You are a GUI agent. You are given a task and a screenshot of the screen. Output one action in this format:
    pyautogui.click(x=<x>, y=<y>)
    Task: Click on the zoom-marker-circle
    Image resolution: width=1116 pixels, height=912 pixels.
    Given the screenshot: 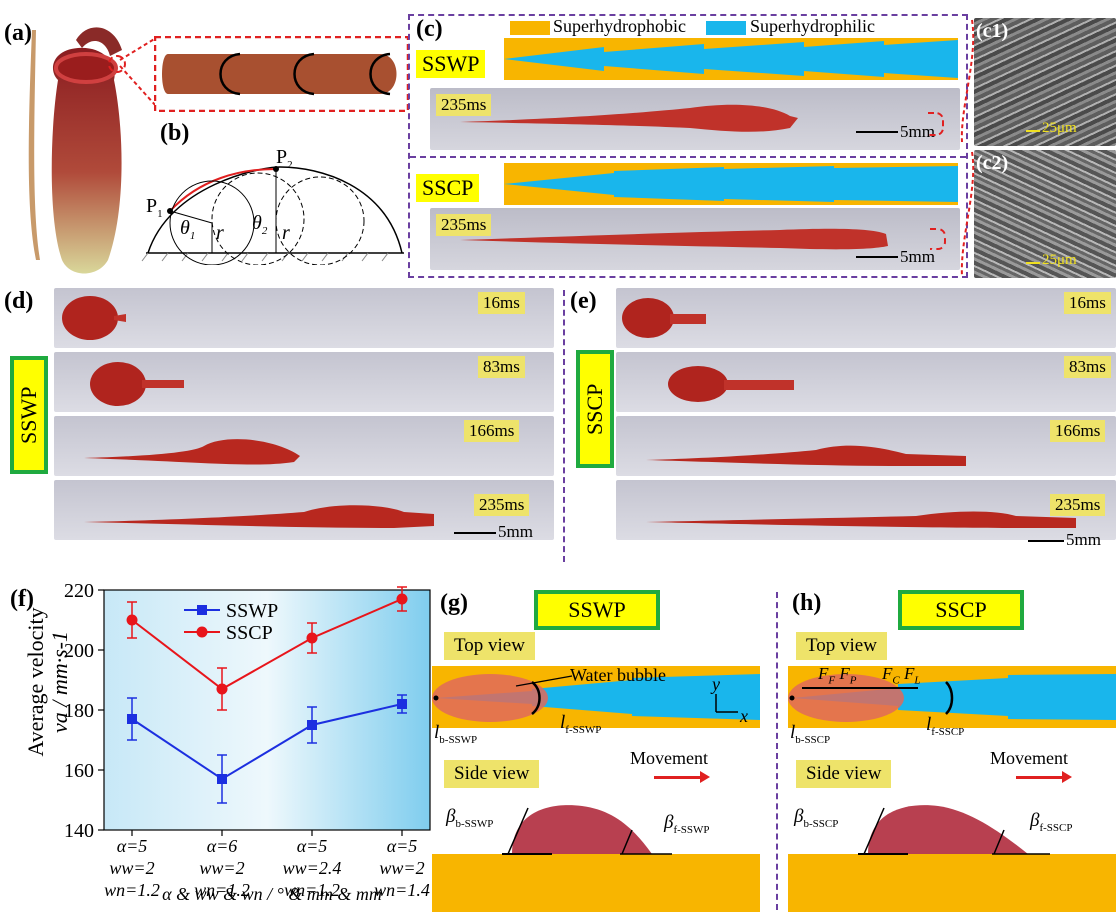 What is the action you would take?
    pyautogui.click(x=117, y=64)
    